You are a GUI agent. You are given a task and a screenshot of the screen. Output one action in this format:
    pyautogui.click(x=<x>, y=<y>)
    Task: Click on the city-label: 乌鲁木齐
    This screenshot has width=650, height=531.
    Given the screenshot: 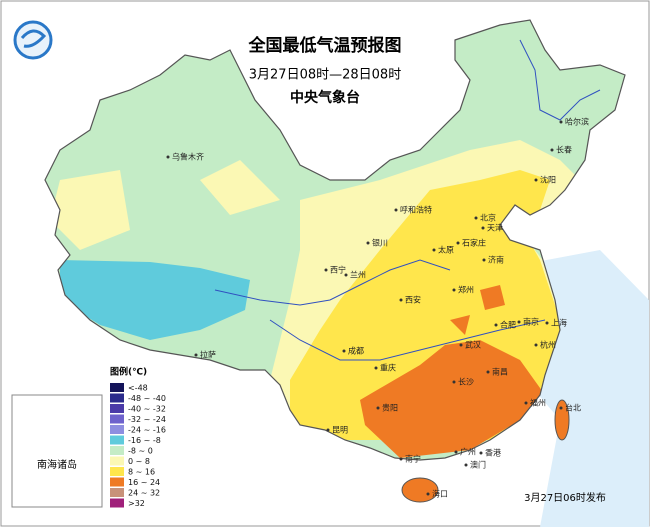 What is the action you would take?
    pyautogui.click(x=188, y=157)
    